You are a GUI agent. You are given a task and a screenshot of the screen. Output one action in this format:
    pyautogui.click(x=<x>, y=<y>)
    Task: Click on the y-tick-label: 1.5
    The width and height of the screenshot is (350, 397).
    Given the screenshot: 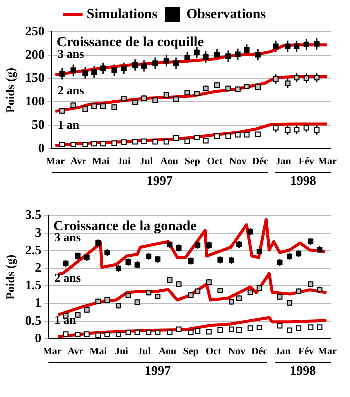 What is the action you would take?
    pyautogui.click(x=33, y=285)
    